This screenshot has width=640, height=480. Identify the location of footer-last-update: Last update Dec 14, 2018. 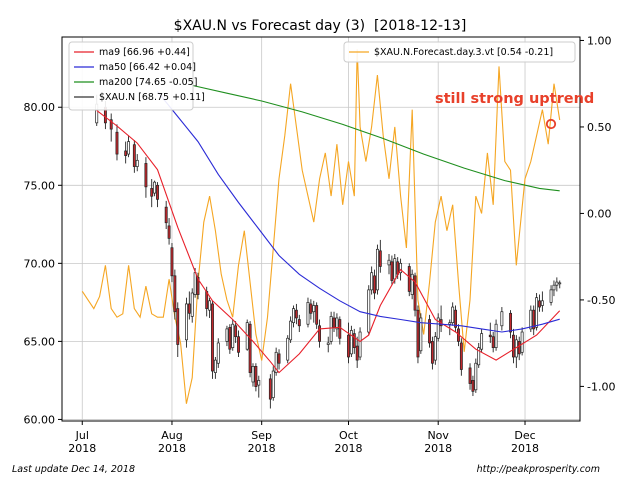
(73, 469).